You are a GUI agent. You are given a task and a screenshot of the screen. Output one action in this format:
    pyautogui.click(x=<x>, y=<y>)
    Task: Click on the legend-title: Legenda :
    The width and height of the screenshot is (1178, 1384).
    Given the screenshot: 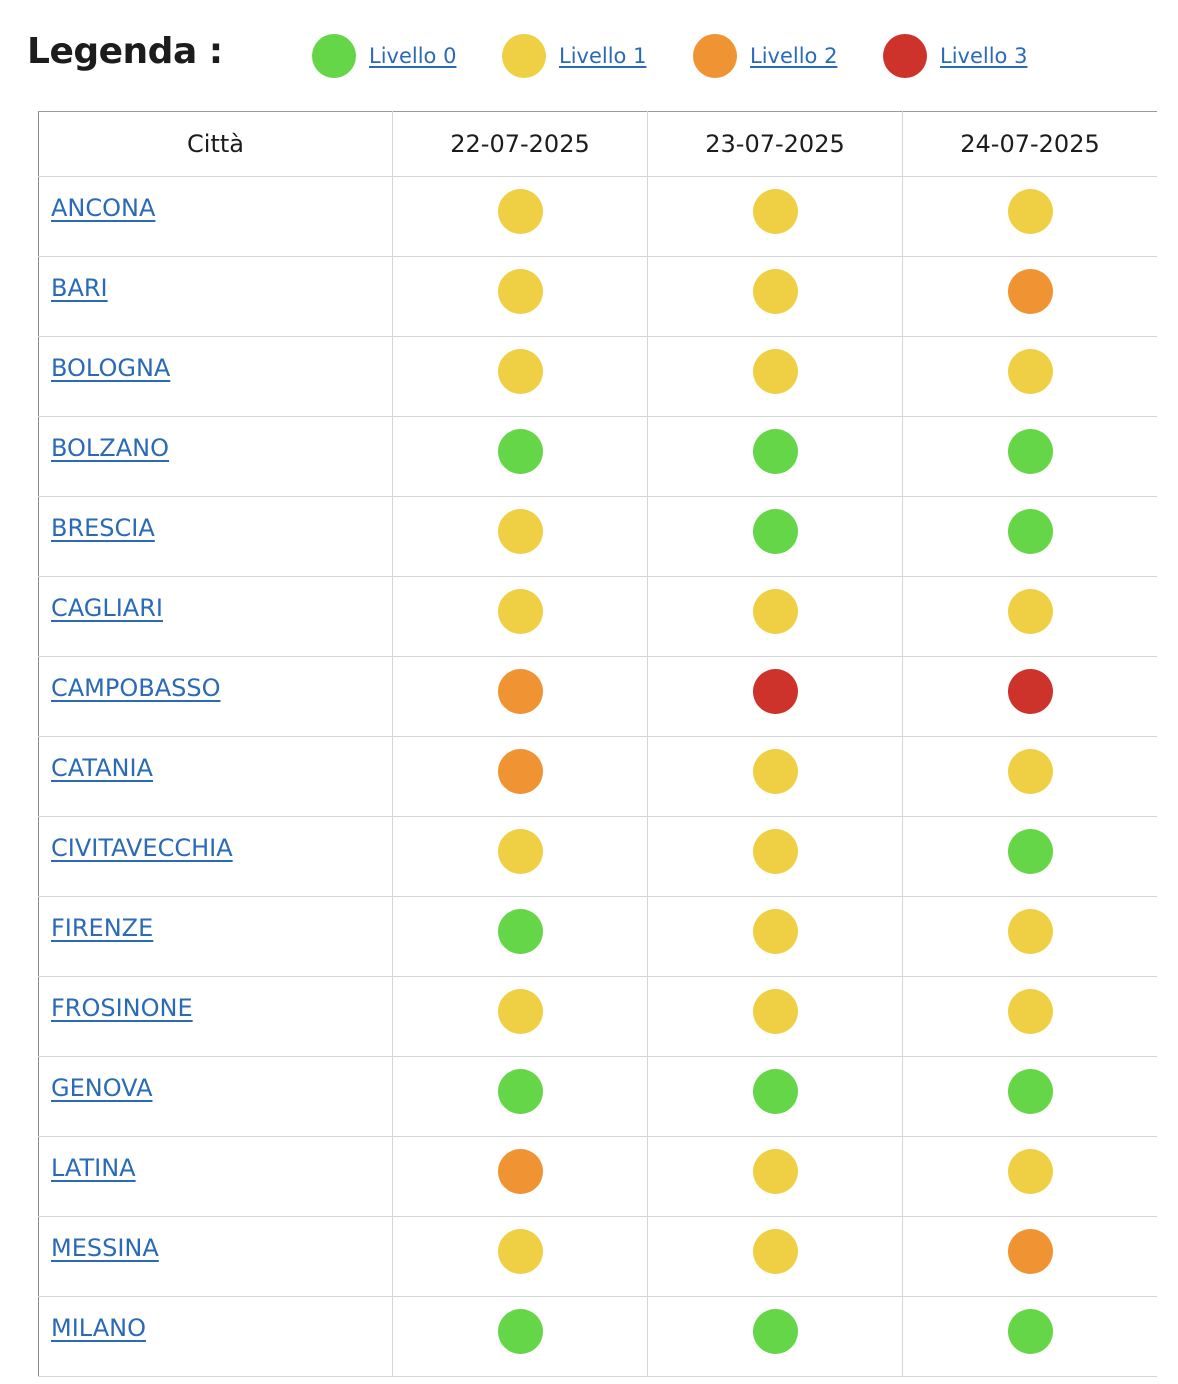 What is the action you would take?
    pyautogui.click(x=125, y=51)
    